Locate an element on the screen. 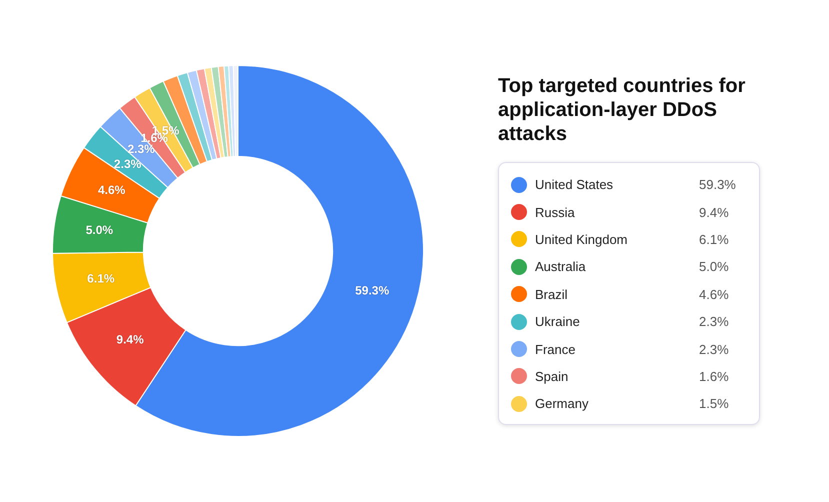  legend-label: Russia is located at coordinates (555, 212).